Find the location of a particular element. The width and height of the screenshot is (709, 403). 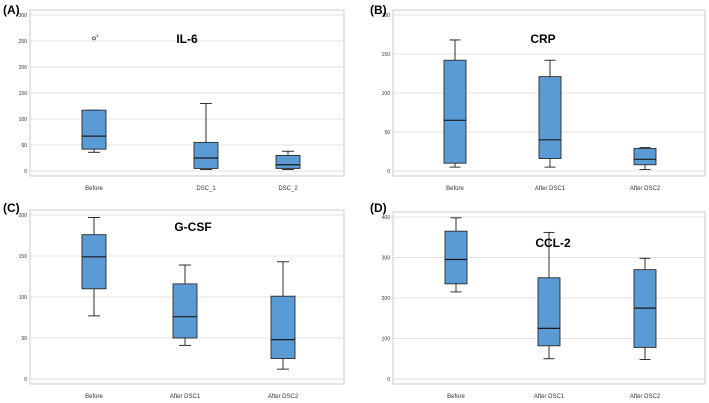

category-label: DSC_1 is located at coordinates (206, 189).